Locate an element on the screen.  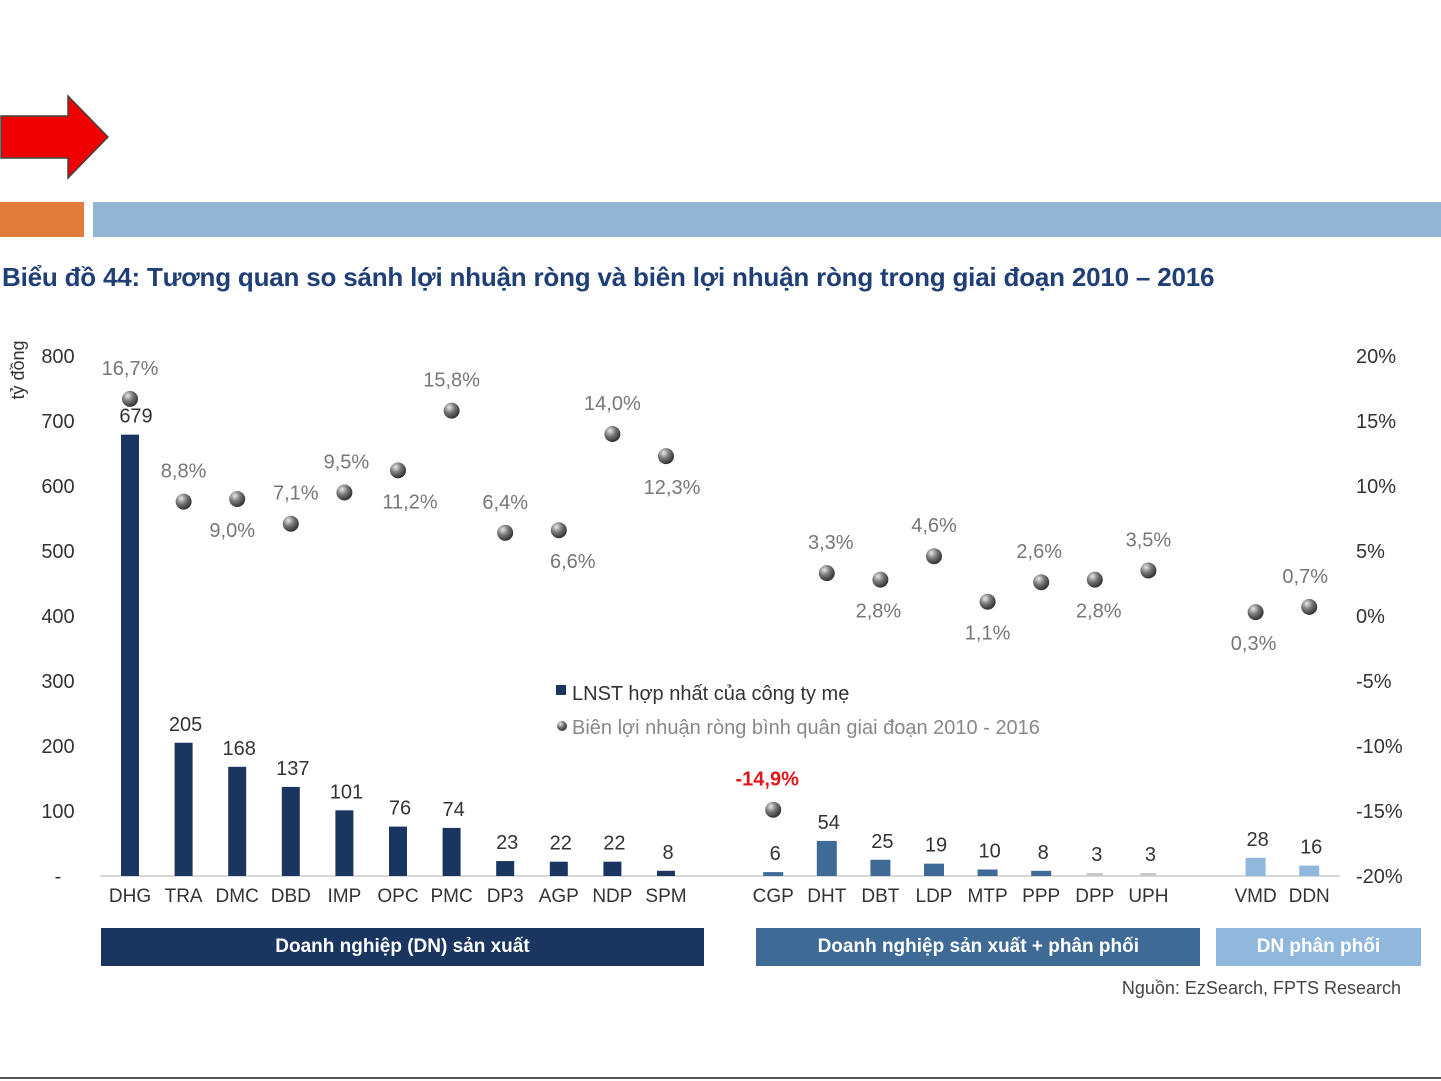
bar-value-label: 168 is located at coordinates (239, 749).